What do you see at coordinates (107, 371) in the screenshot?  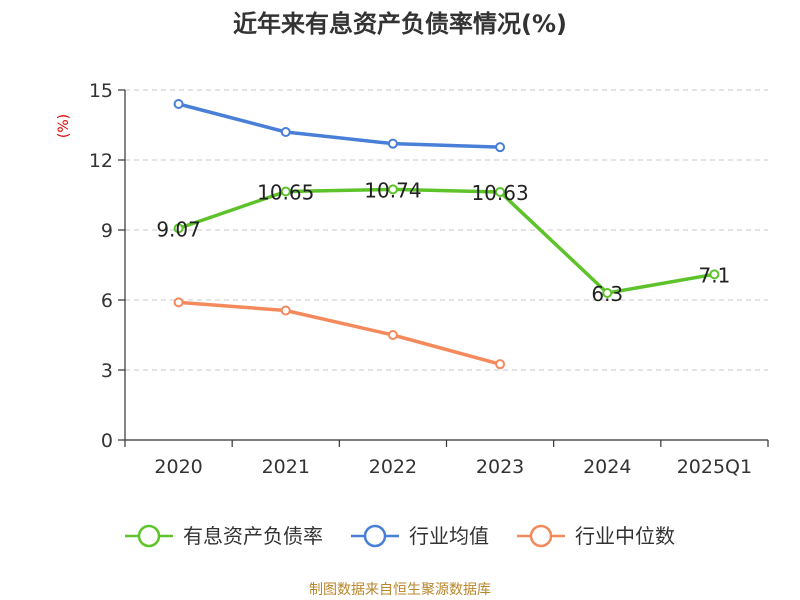 I see `y-tick-label: 3` at bounding box center [107, 371].